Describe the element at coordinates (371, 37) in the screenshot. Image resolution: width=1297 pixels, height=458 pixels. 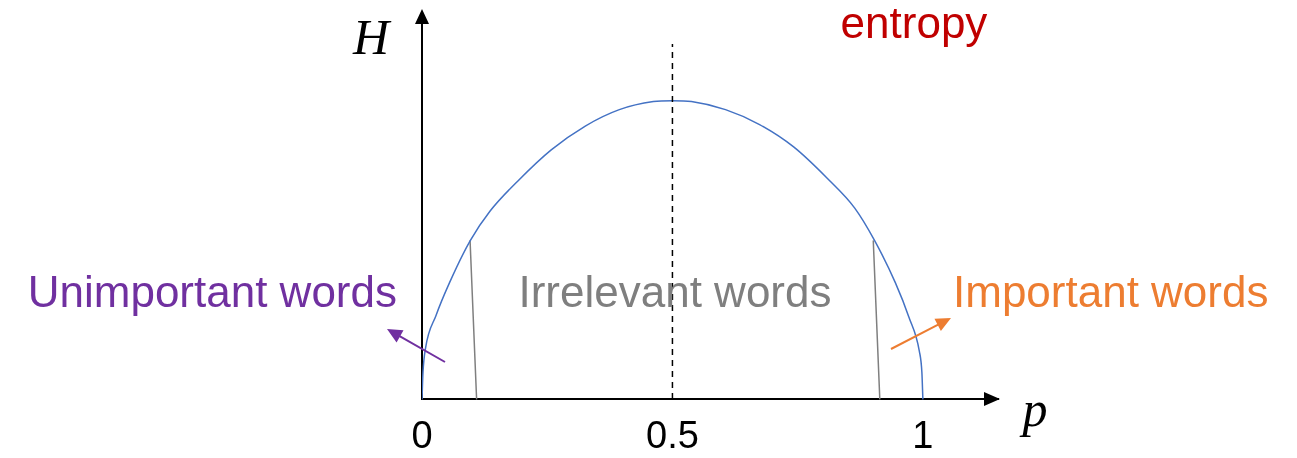
I see `y-axis-title: H` at that location.